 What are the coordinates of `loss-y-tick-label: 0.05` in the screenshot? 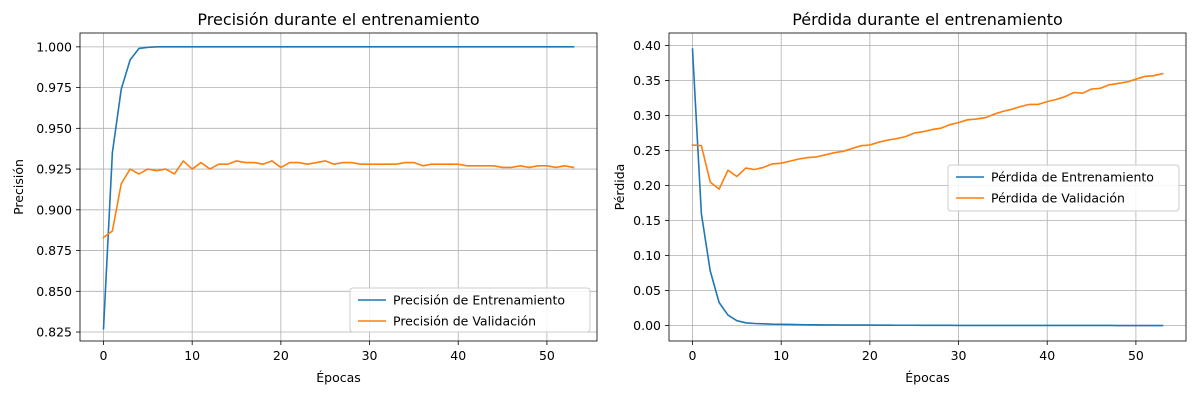 It's located at (647, 290).